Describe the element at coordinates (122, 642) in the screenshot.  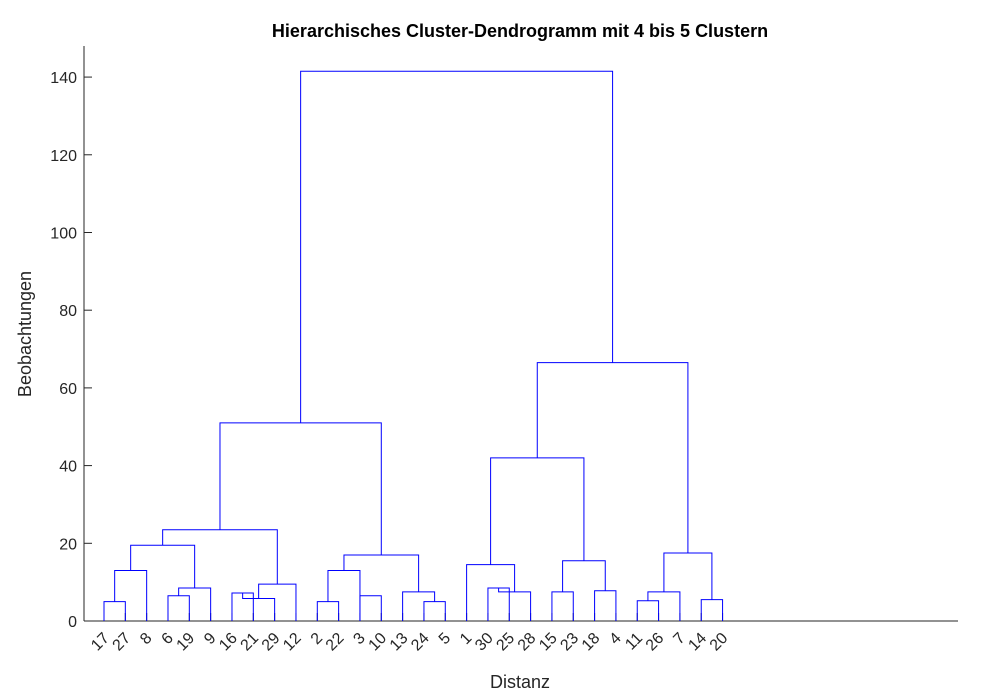
I see `leaf-label: 27` at that location.